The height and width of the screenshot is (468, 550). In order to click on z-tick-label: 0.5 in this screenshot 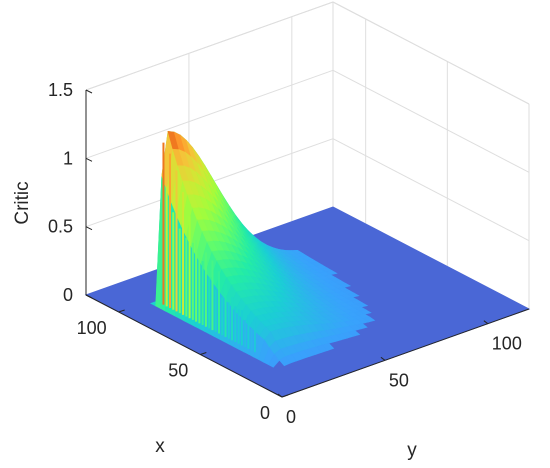, I will do `click(60, 227)`.